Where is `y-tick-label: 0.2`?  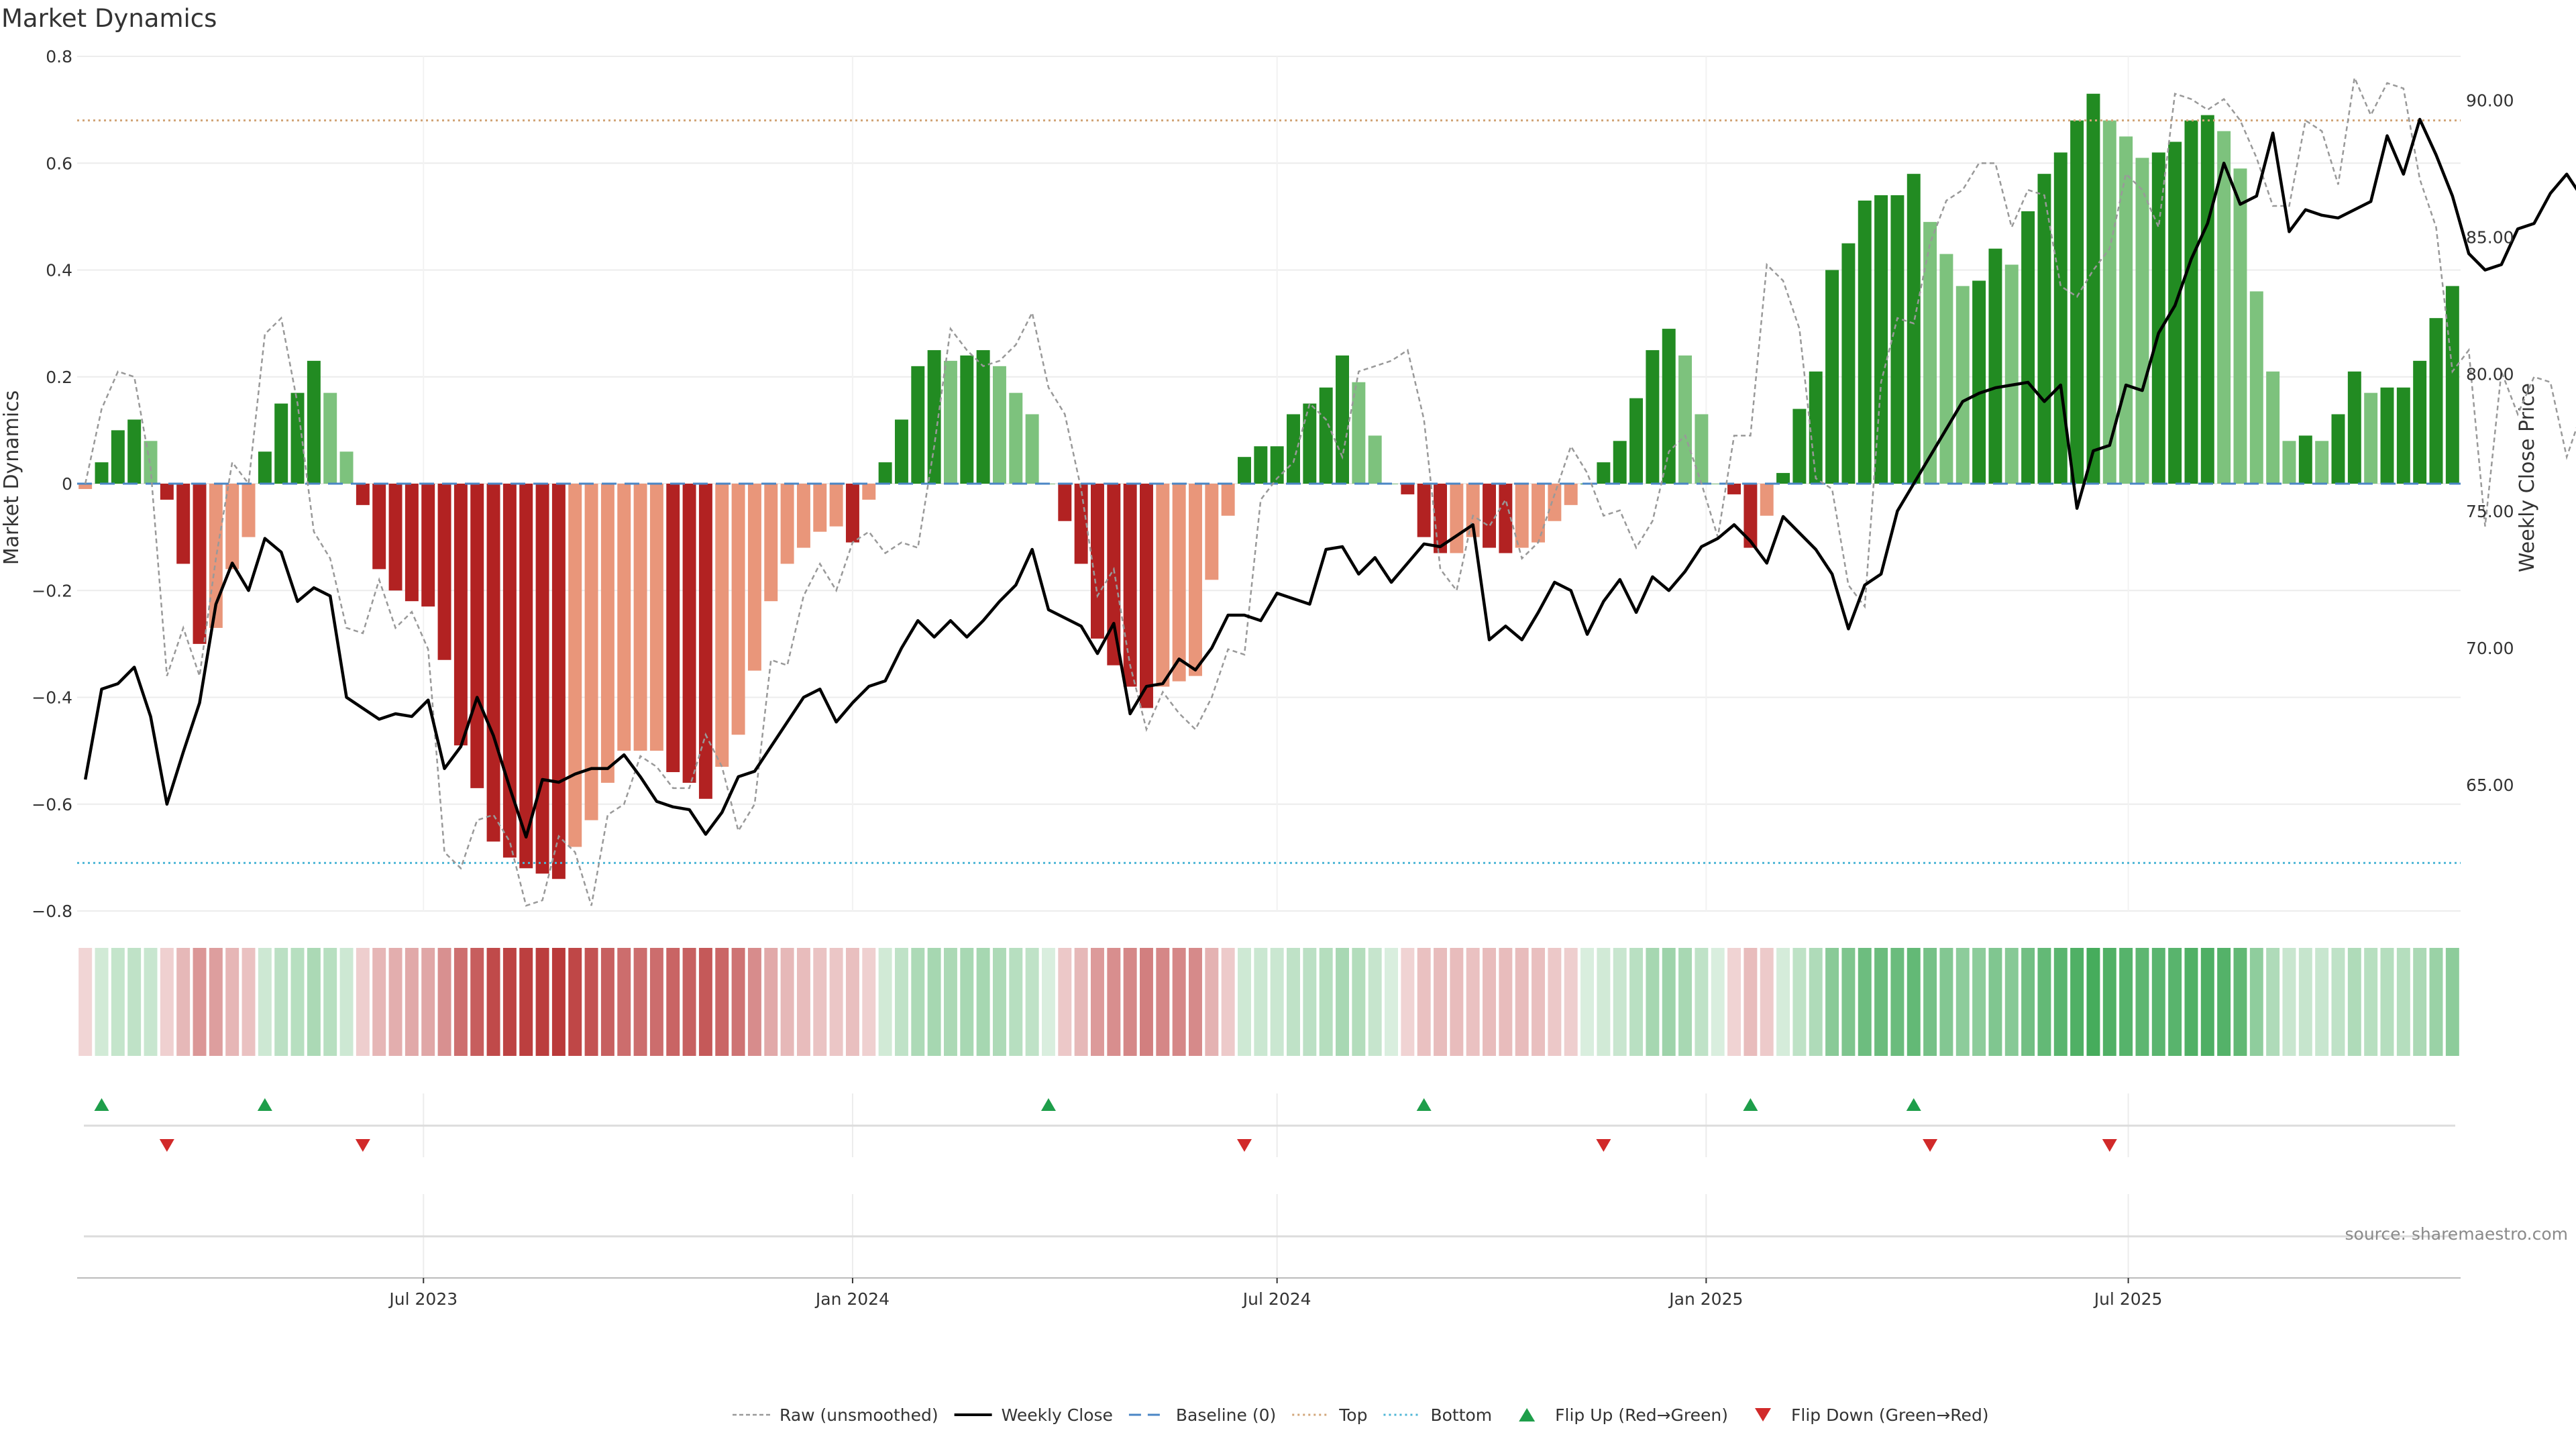
y-tick-label: 0.2 is located at coordinates (59, 377).